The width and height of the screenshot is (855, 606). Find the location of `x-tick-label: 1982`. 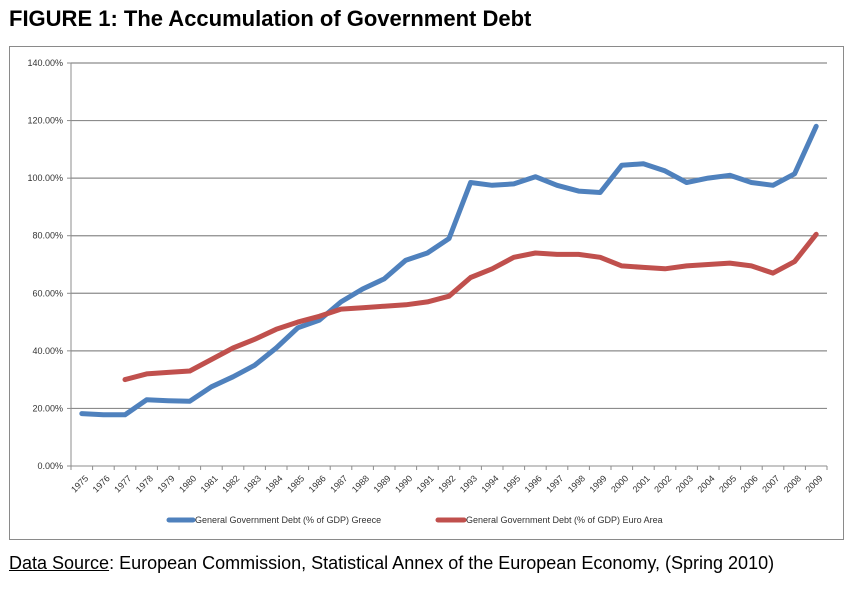

x-tick-label: 1982 is located at coordinates (230, 483).